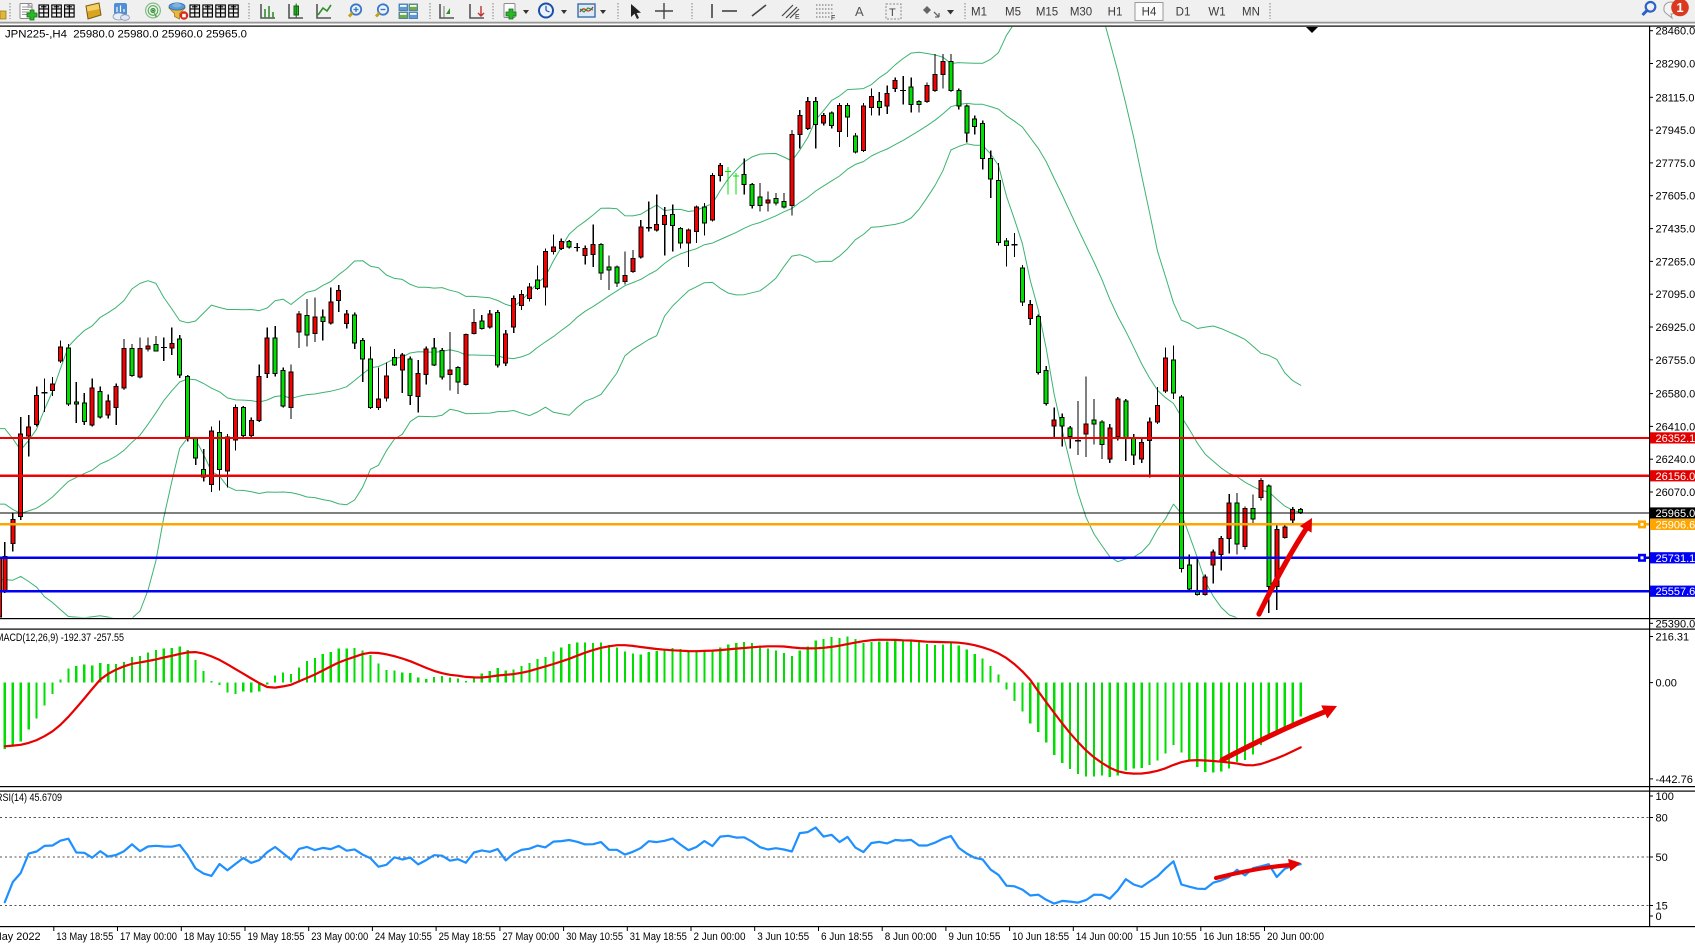 Image resolution: width=1695 pixels, height=945 pixels. What do you see at coordinates (1675, 525) in the screenshot?
I see `svg-text: 25906.6` at bounding box center [1675, 525].